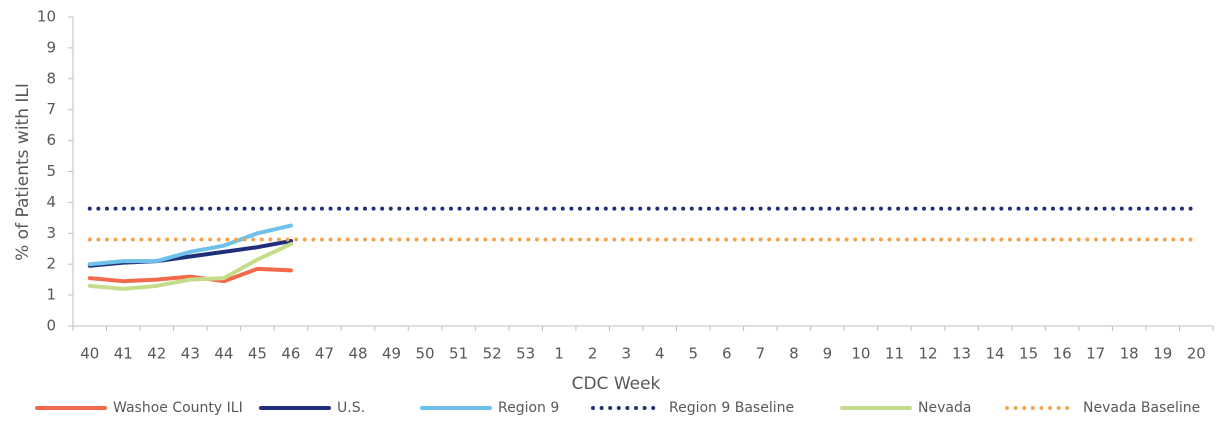 The width and height of the screenshot is (1217, 421). Describe the element at coordinates (156, 354) in the screenshot. I see `x-tick-label: 42` at that location.